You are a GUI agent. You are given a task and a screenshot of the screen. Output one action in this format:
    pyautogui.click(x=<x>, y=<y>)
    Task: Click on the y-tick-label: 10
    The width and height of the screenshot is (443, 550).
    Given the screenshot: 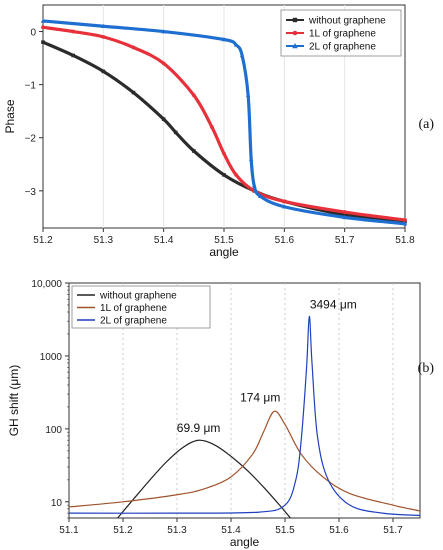 What is the action you would take?
    pyautogui.click(x=57, y=503)
    